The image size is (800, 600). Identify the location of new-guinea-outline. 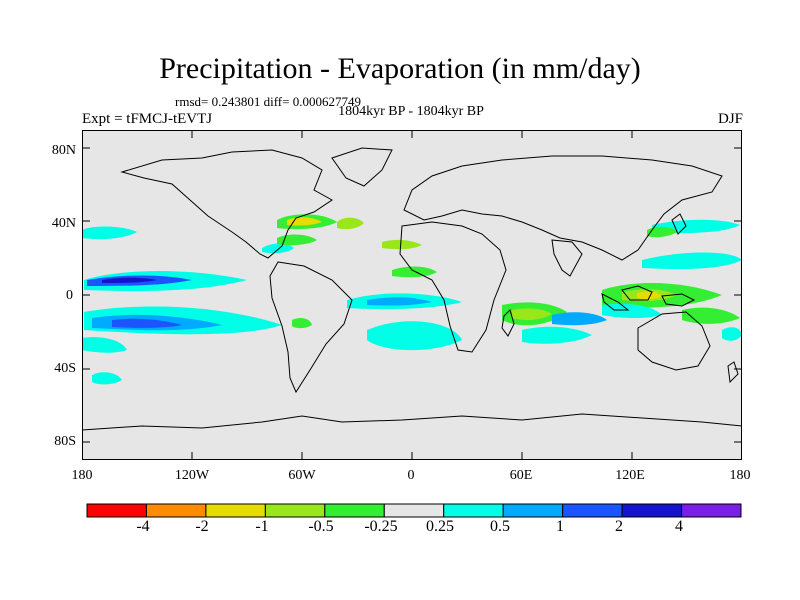
(678, 300).